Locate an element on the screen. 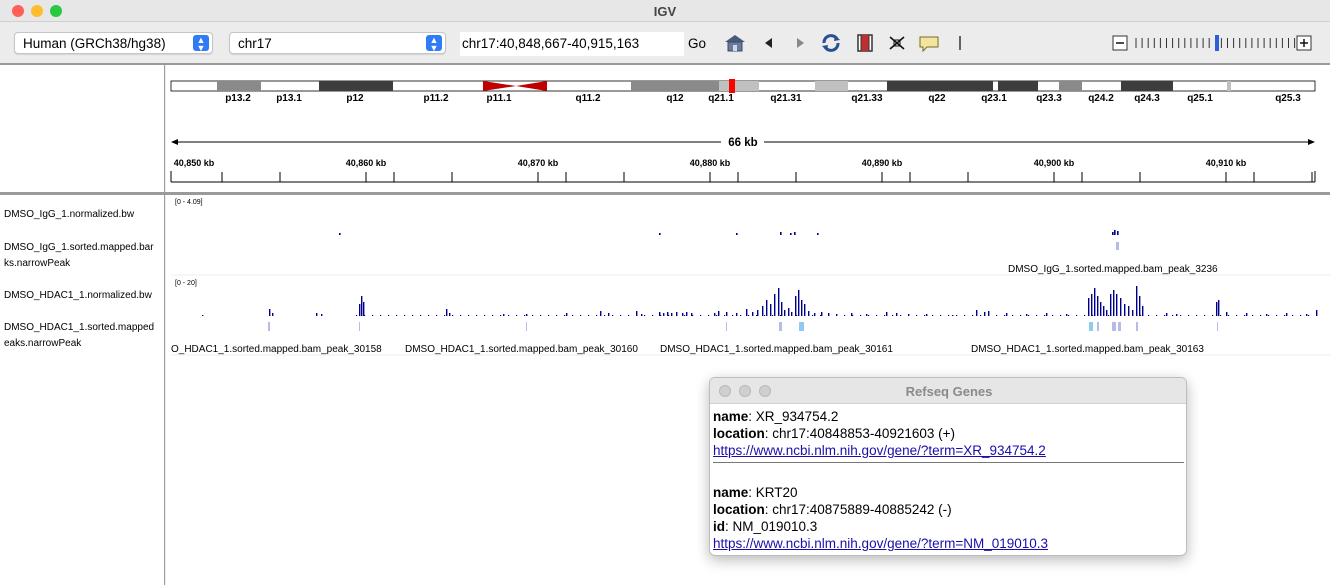 This screenshot has width=1330, height=585. popup-zoom-button is located at coordinates (765, 391).